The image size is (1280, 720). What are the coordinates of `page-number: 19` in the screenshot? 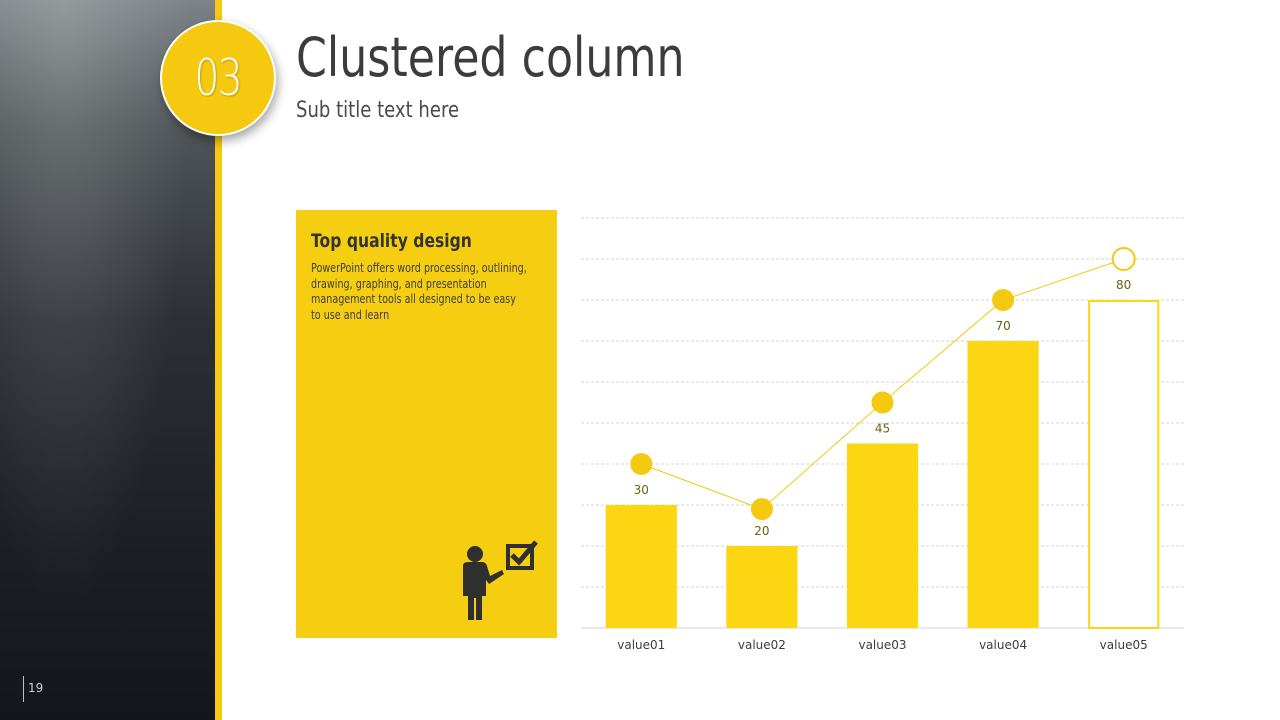 It's located at (36, 688).